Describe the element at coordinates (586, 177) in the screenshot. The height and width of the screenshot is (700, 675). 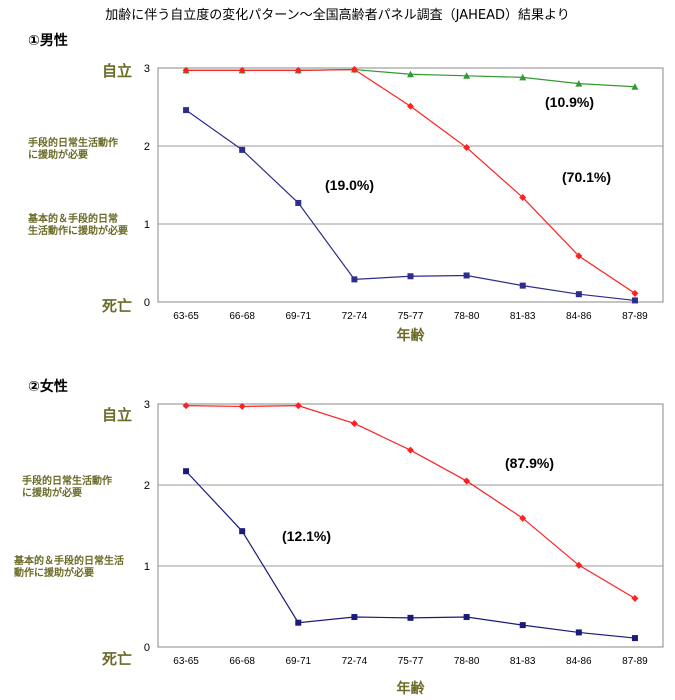
I see `series-annotation: (70.1%)` at that location.